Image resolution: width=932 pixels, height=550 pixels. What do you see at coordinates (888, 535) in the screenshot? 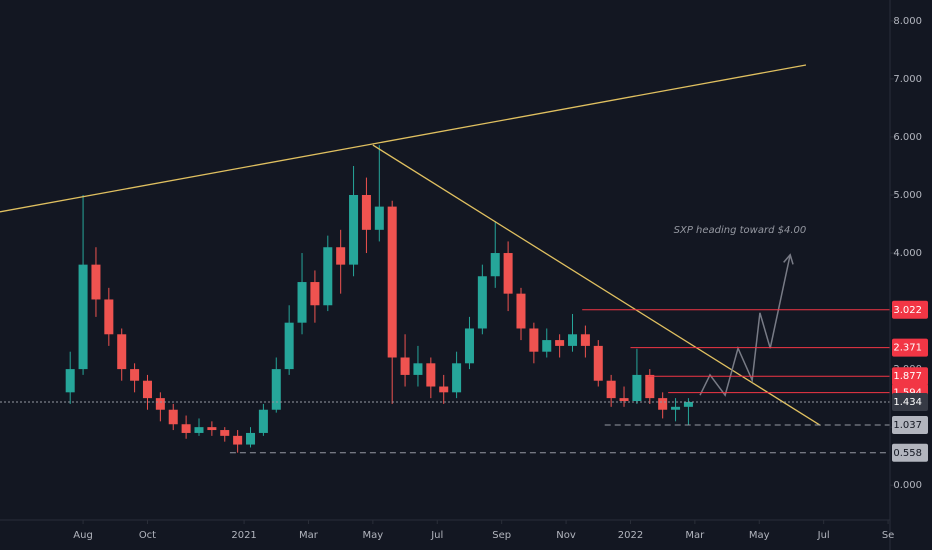
I see `x-tick-label: Se` at bounding box center [888, 535].